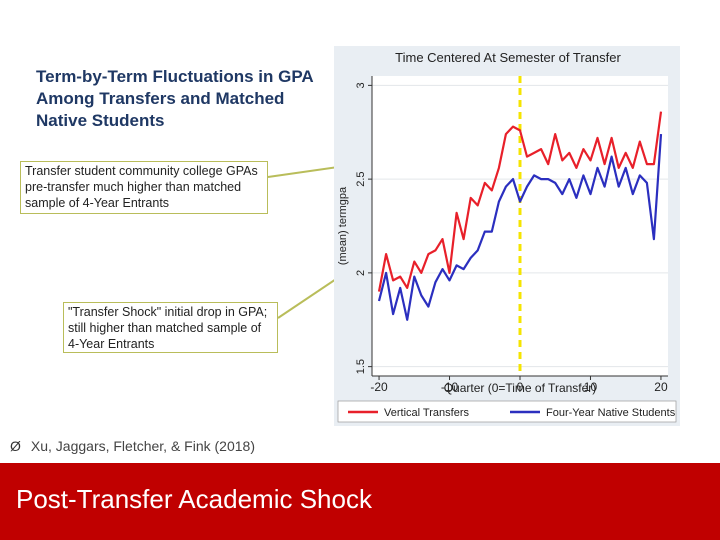 The width and height of the screenshot is (720, 540). What do you see at coordinates (361, 366) in the screenshot?
I see `y-tick-label: 1.5` at bounding box center [361, 366].